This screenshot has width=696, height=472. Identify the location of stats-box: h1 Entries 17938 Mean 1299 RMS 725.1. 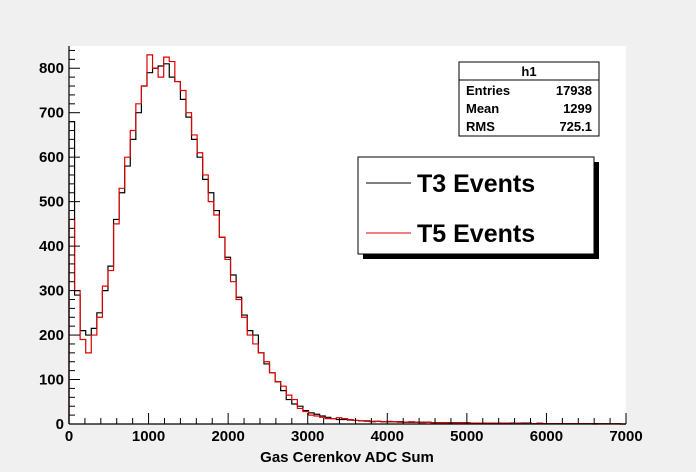
(529, 99).